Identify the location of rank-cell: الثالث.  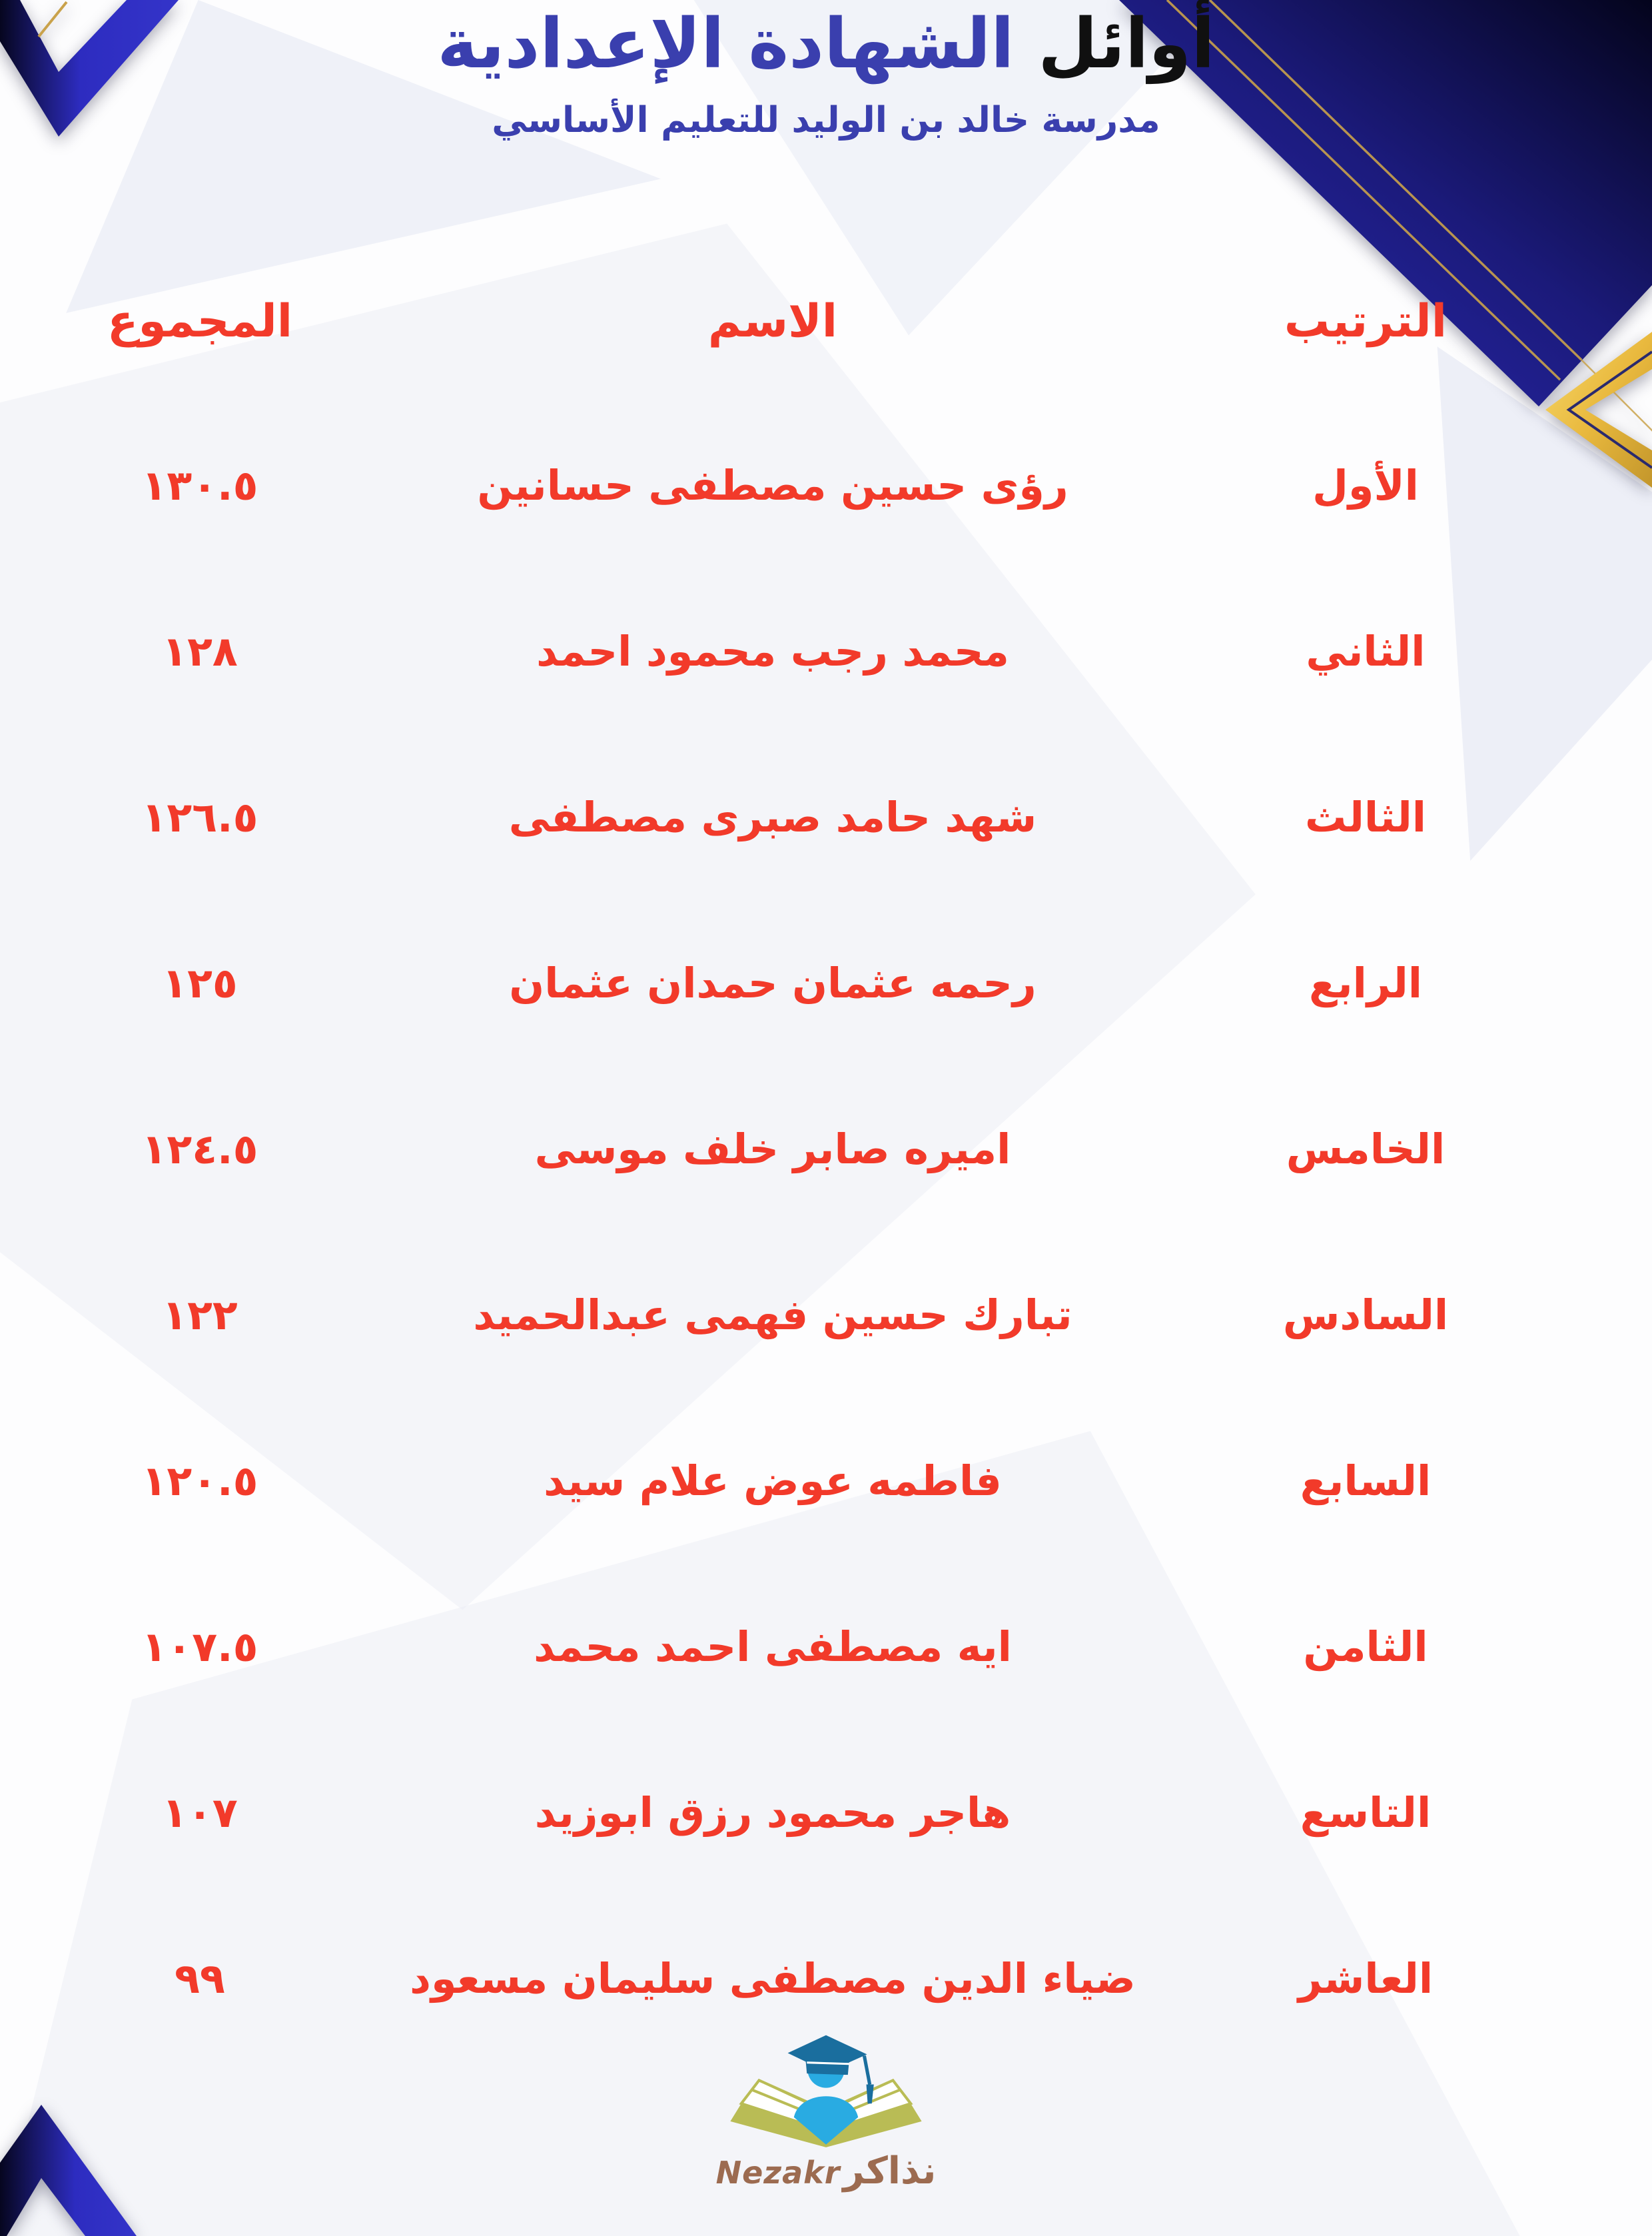
(1365, 817).